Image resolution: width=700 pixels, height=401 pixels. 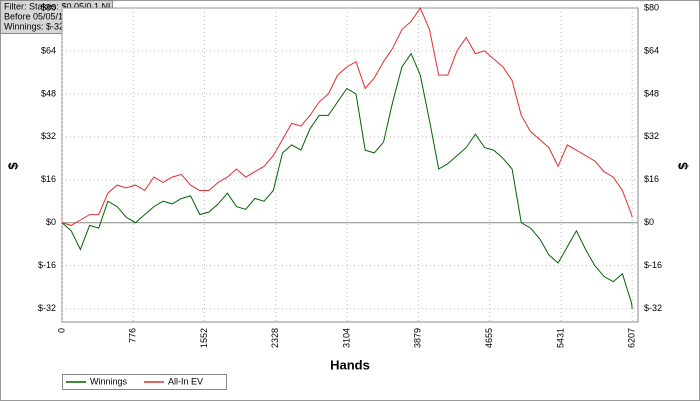 I want to click on x-axis-label: Hands, so click(x=350, y=364).